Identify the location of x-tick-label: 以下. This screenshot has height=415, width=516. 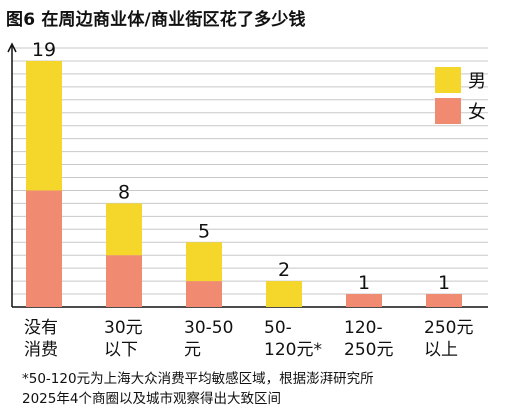
(121, 350).